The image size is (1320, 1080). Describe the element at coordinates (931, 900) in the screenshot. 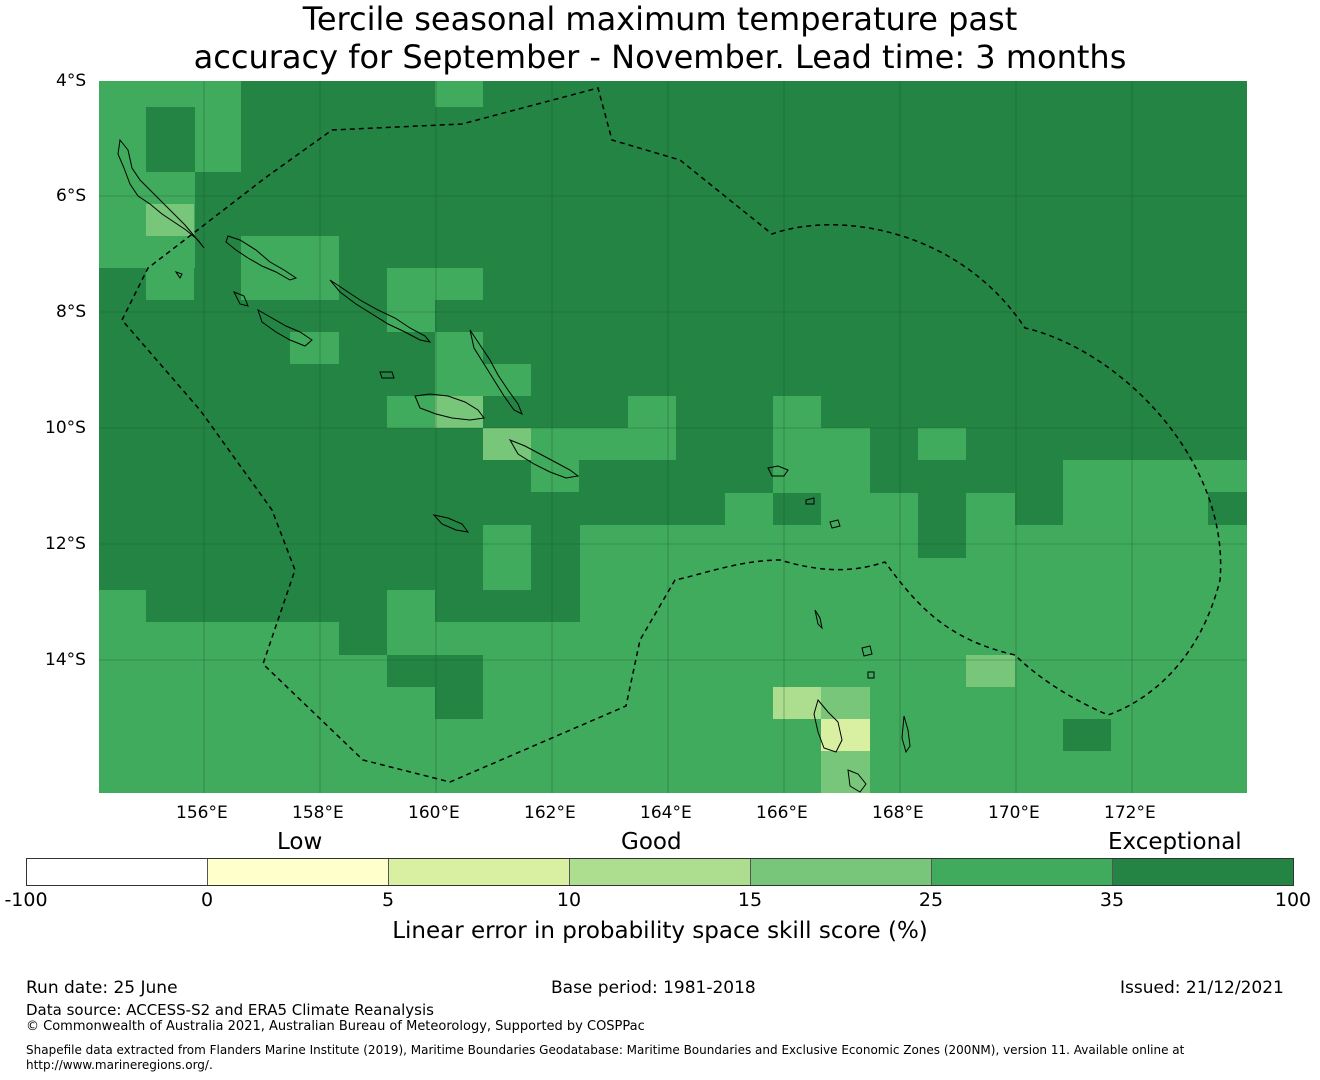

I see `colorbar-tick: 25` at that location.